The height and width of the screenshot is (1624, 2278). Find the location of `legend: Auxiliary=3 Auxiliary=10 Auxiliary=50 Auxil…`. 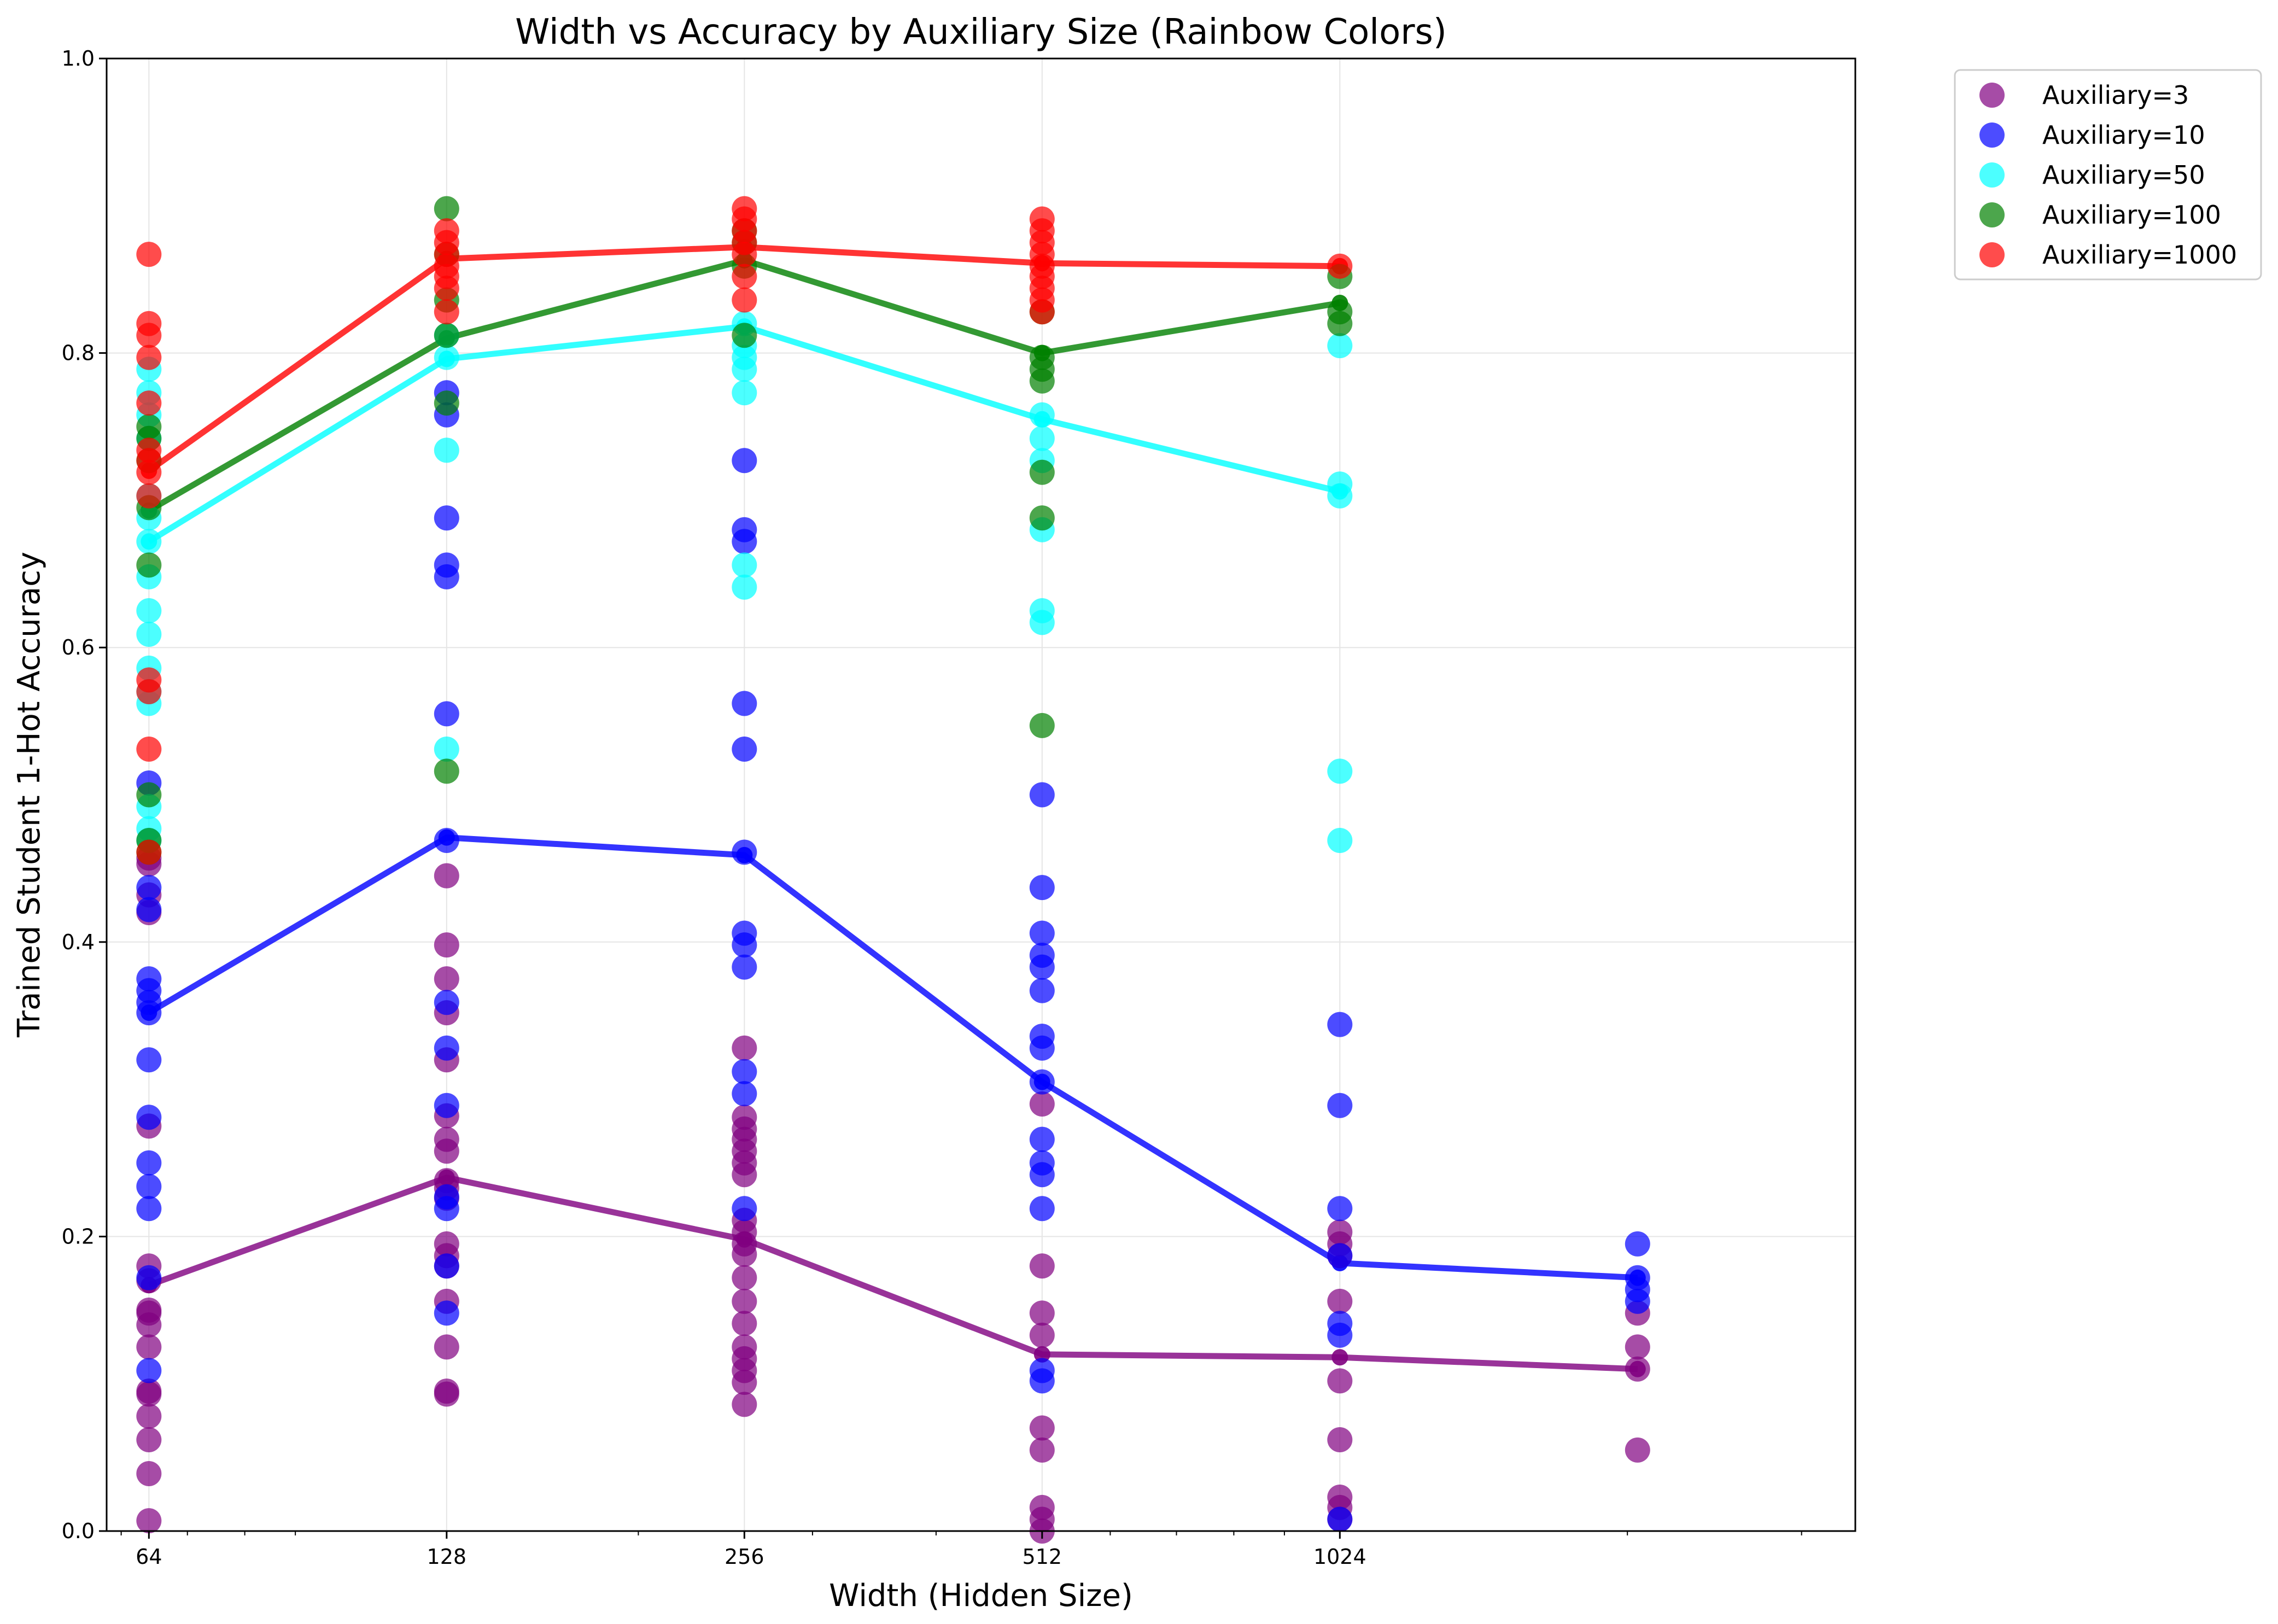

legend: Auxiliary=3 Auxiliary=10 Auxiliary=50 Auxil… is located at coordinates (2108, 175).